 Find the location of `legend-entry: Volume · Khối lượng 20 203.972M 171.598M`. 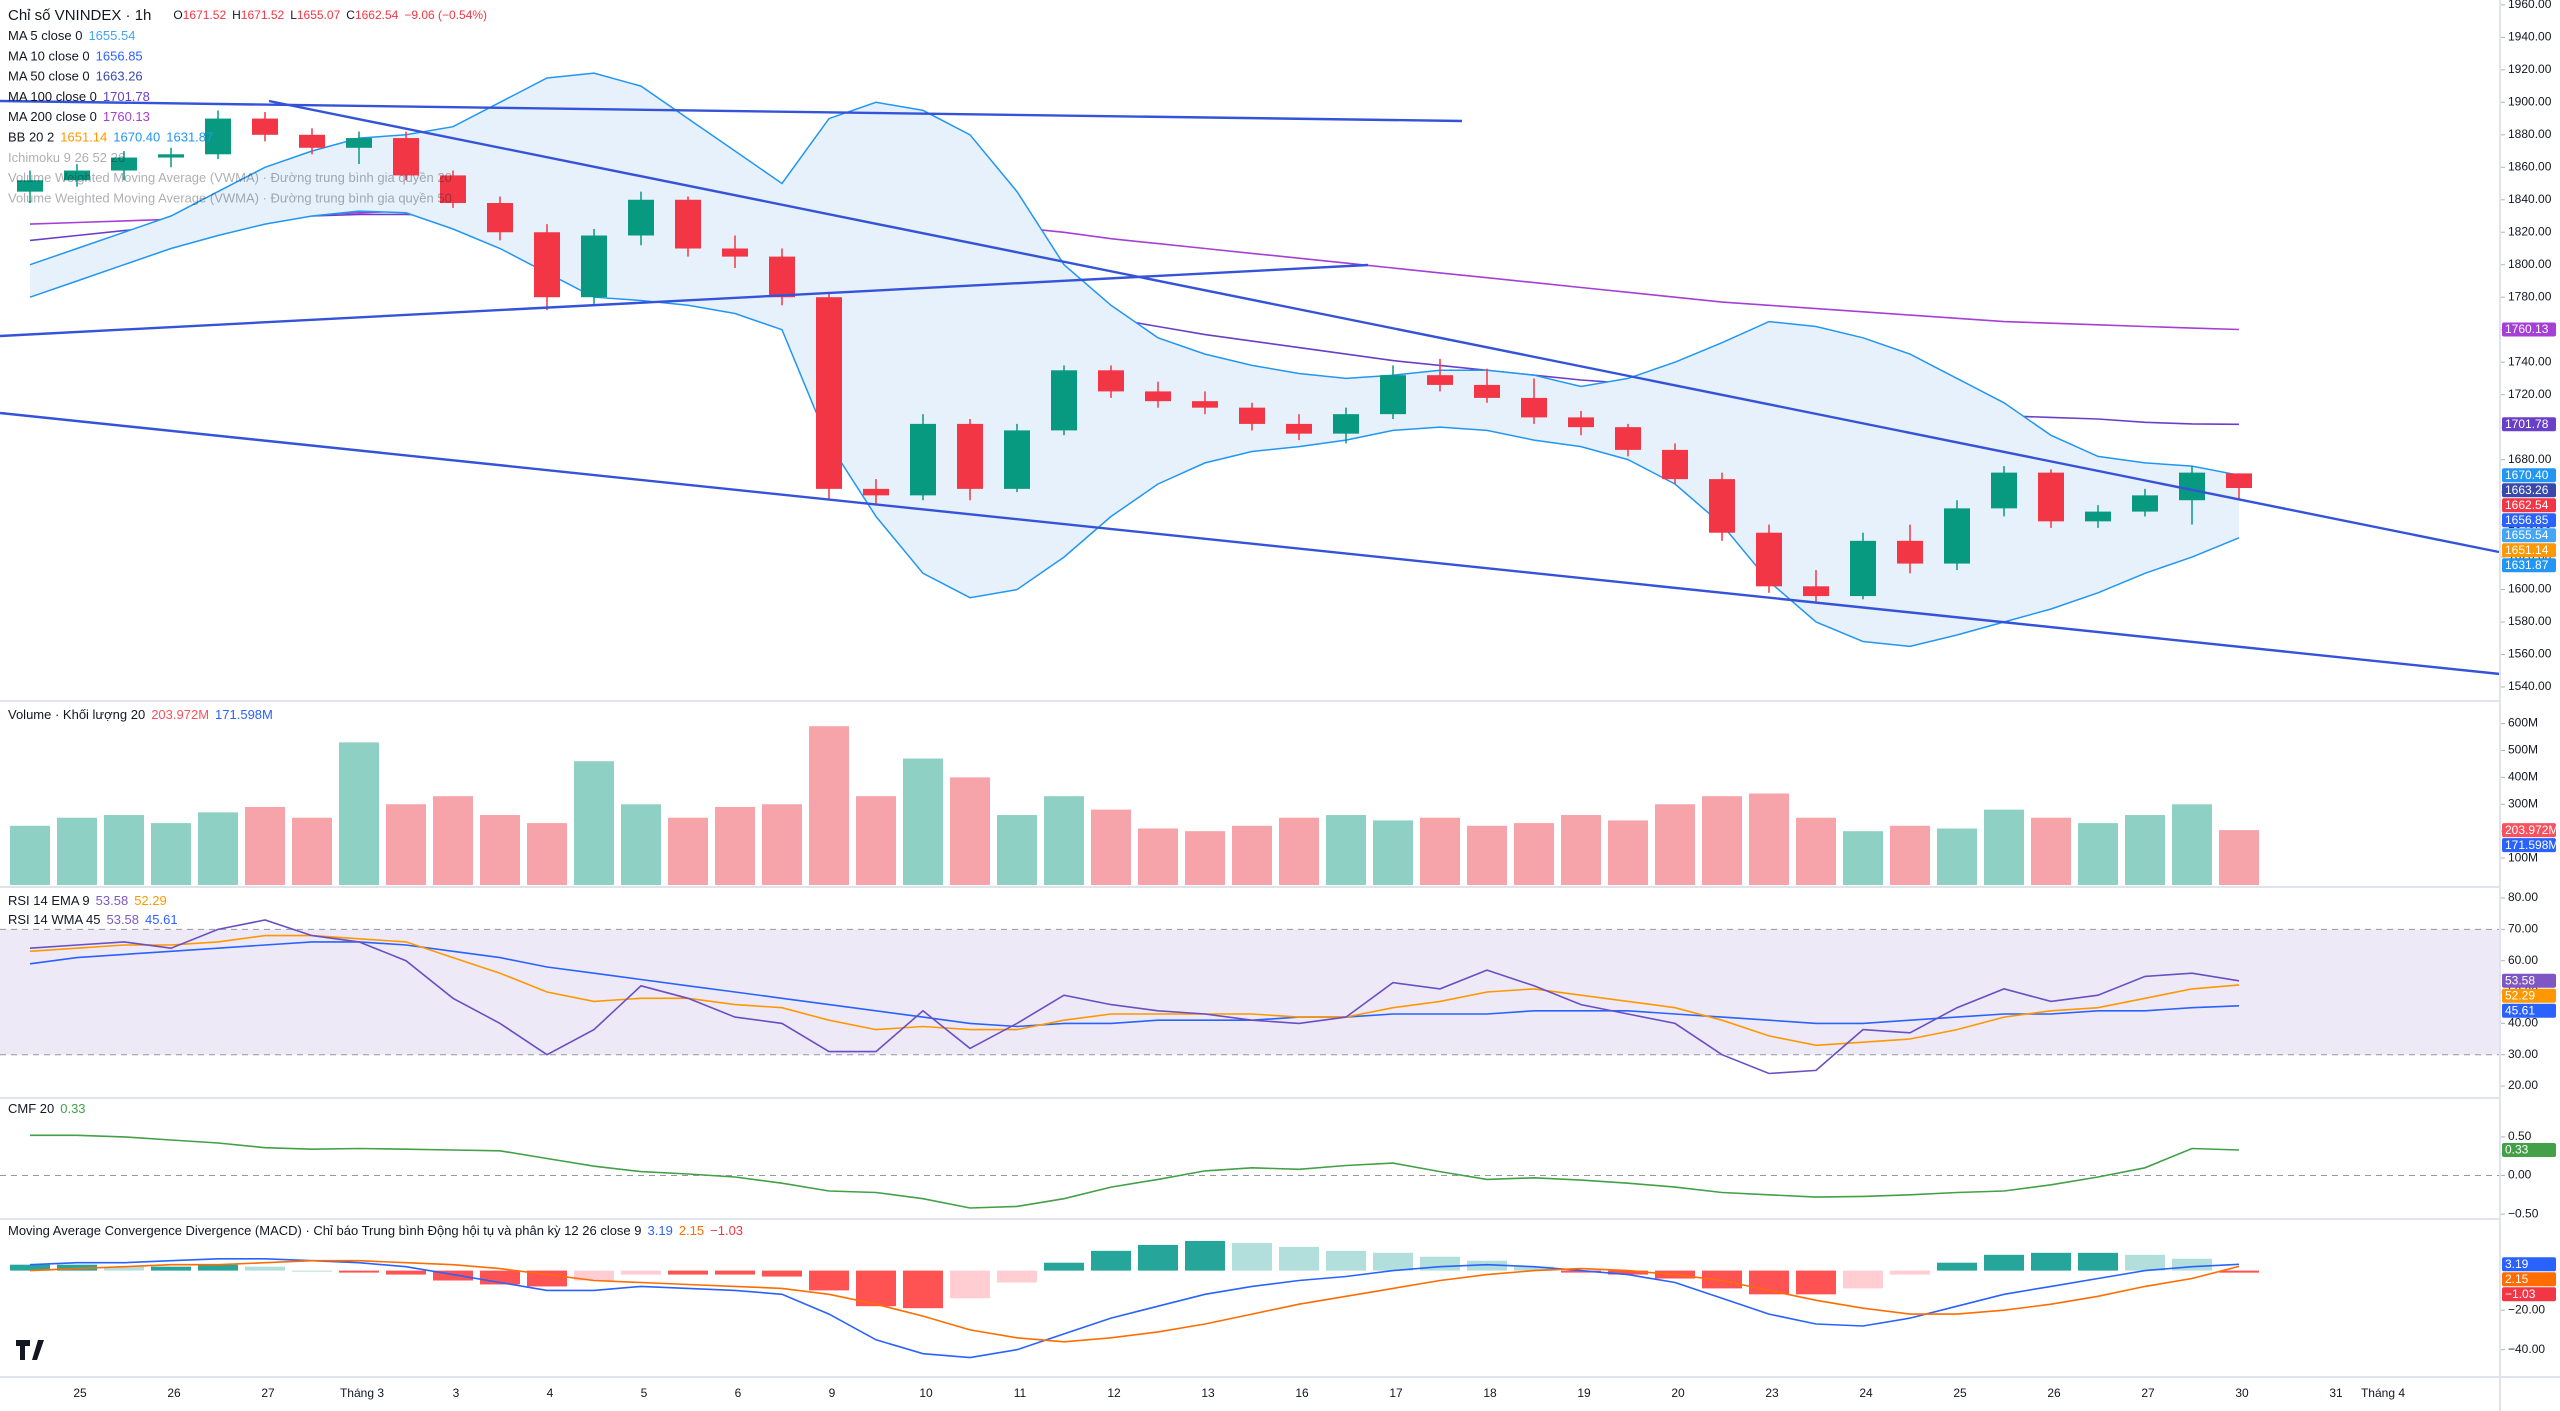

legend-entry: Volume · Khối lượng 20 203.972M 171.598M is located at coordinates (140, 714).